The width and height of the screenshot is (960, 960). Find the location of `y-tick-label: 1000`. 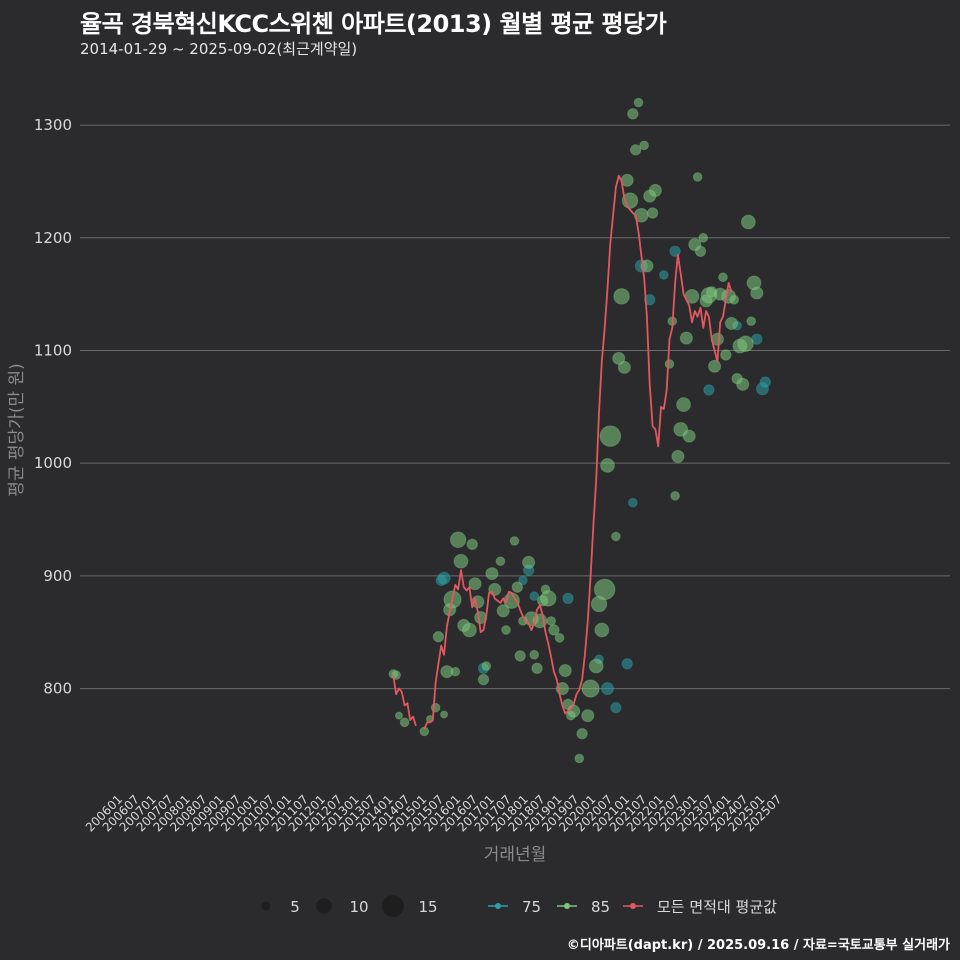

y-tick-label: 1000 is located at coordinates (53, 463).